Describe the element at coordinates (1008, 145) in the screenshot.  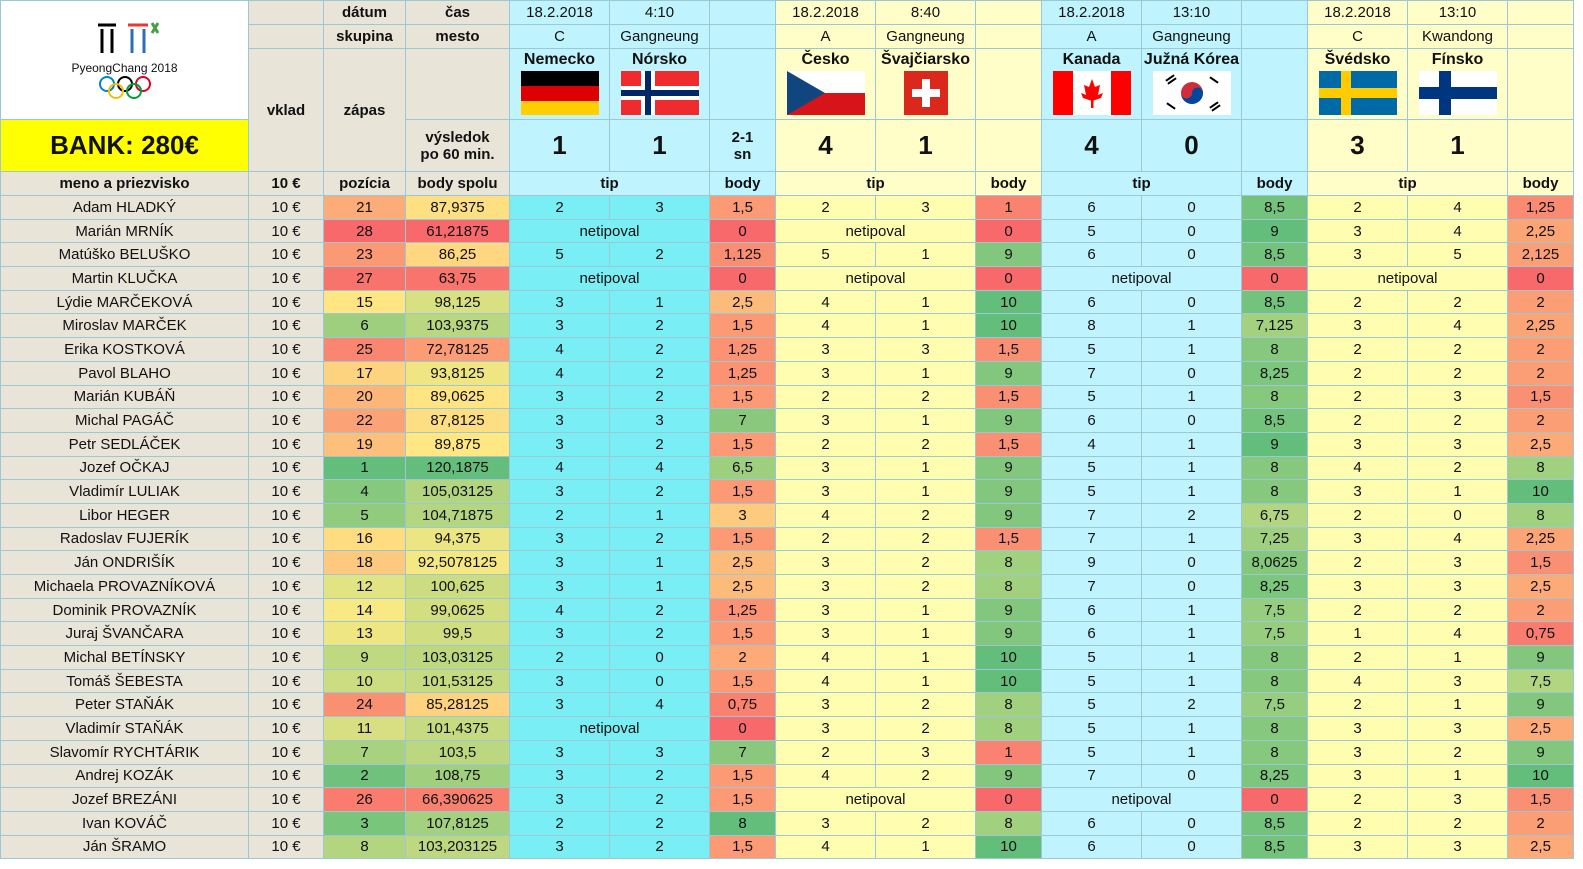
I see `result-note` at that location.